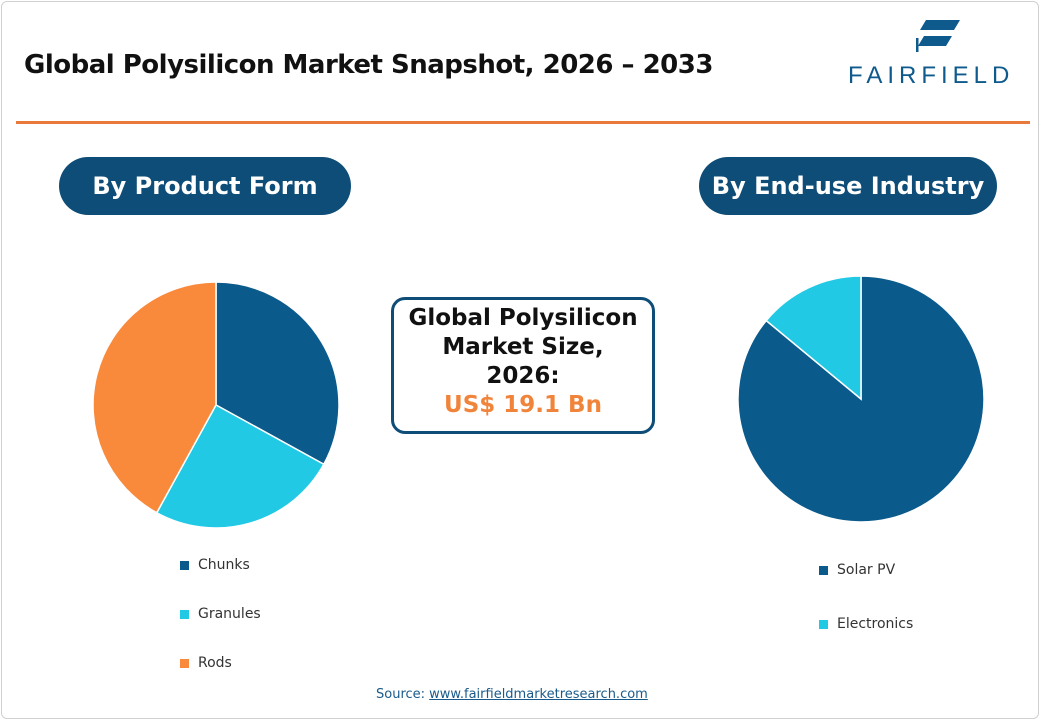 Image resolution: width=1040 pixels, height=720 pixels. What do you see at coordinates (224, 565) in the screenshot?
I see `legend-label: Chunks` at bounding box center [224, 565].